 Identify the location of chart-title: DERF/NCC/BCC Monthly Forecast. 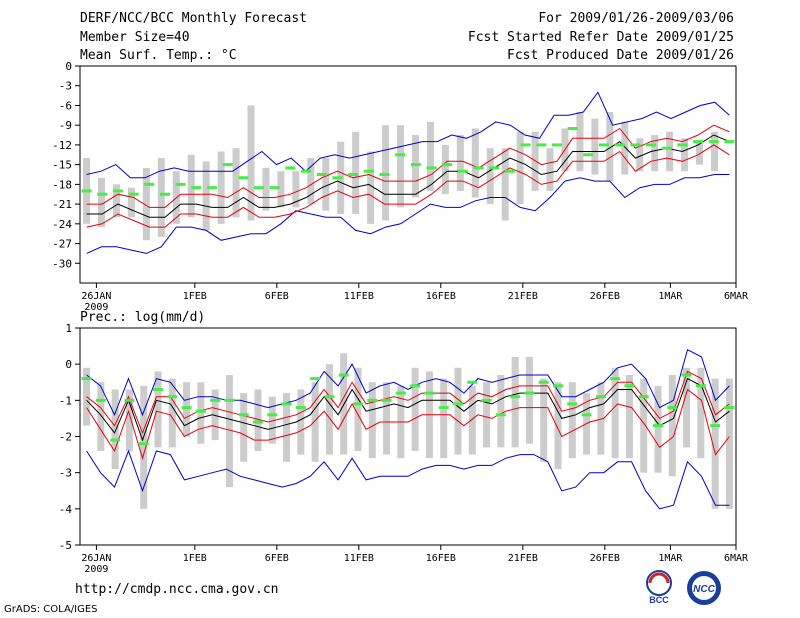
(193, 18).